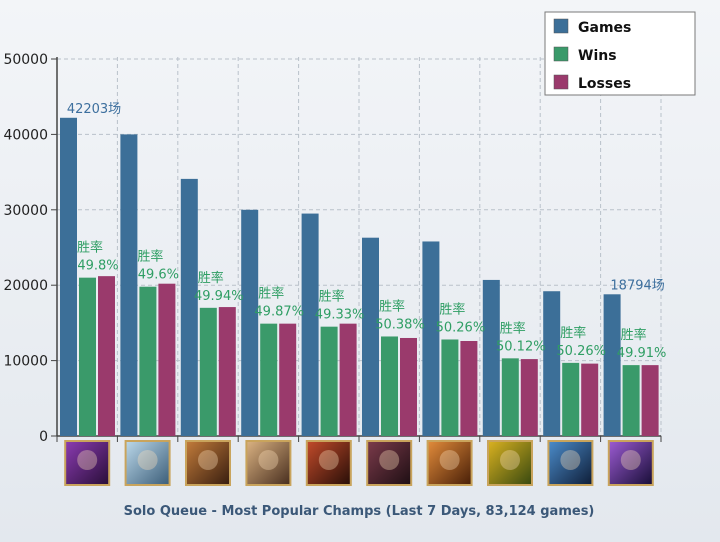 The image size is (720, 542). Describe the element at coordinates (25, 60) in the screenshot. I see `y-tick-label: 50000` at that location.